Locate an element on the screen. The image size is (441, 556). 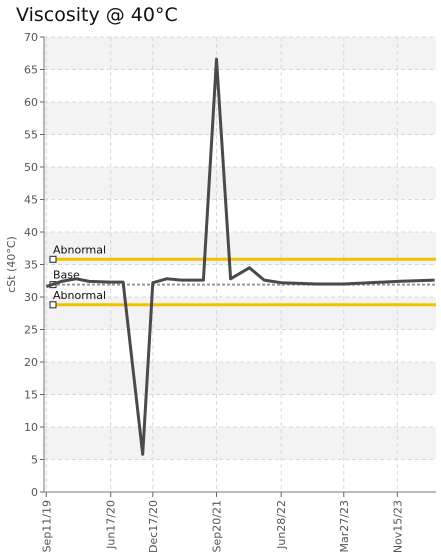
x-tick-label: Dec17/20 is located at coordinates (153, 526).